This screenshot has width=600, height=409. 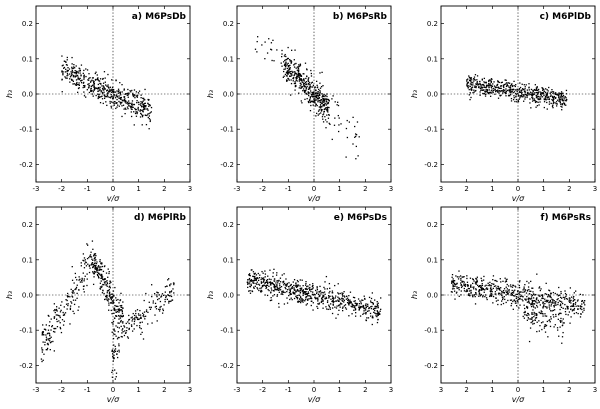 I want to click on x-tick-label: 1, so click(x=492, y=189).